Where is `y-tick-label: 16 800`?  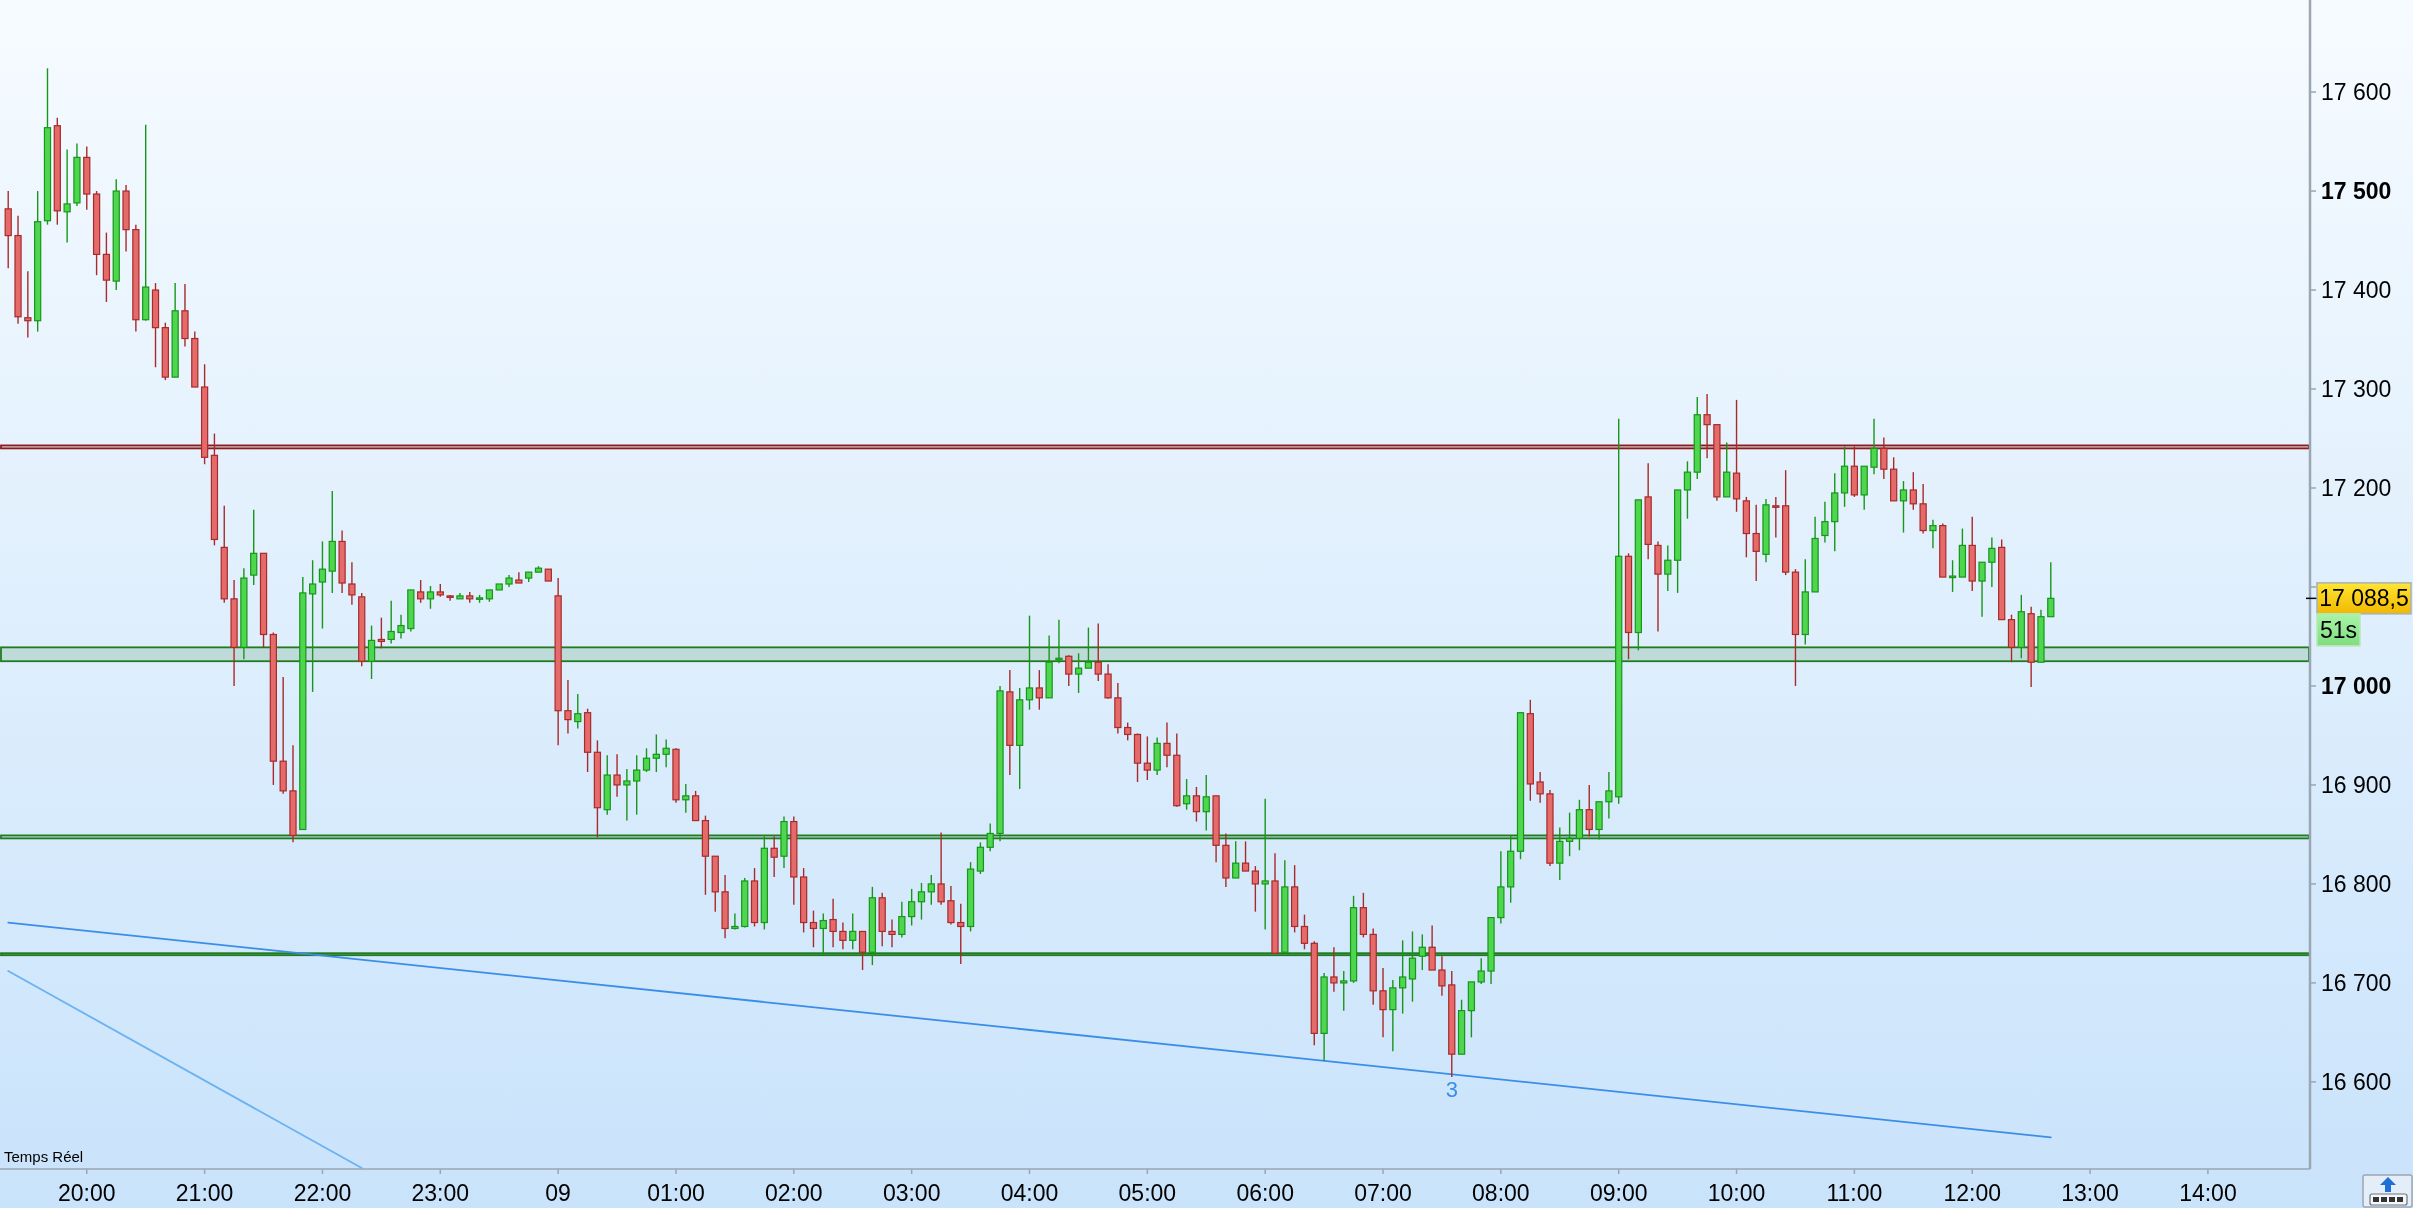 y-tick-label: 16 800 is located at coordinates (2356, 883).